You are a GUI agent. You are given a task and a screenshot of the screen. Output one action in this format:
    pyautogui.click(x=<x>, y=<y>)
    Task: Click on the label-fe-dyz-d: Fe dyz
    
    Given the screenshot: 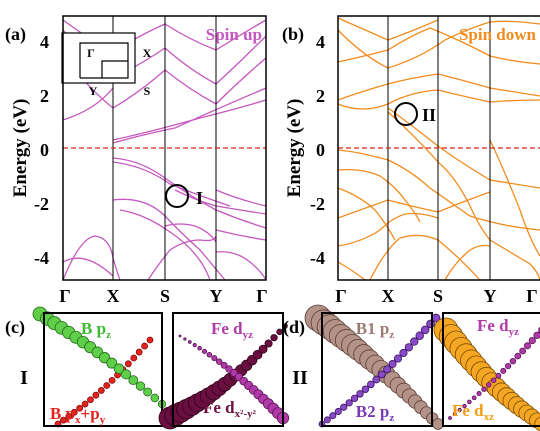 What is the action you would take?
    pyautogui.click(x=498, y=327)
    